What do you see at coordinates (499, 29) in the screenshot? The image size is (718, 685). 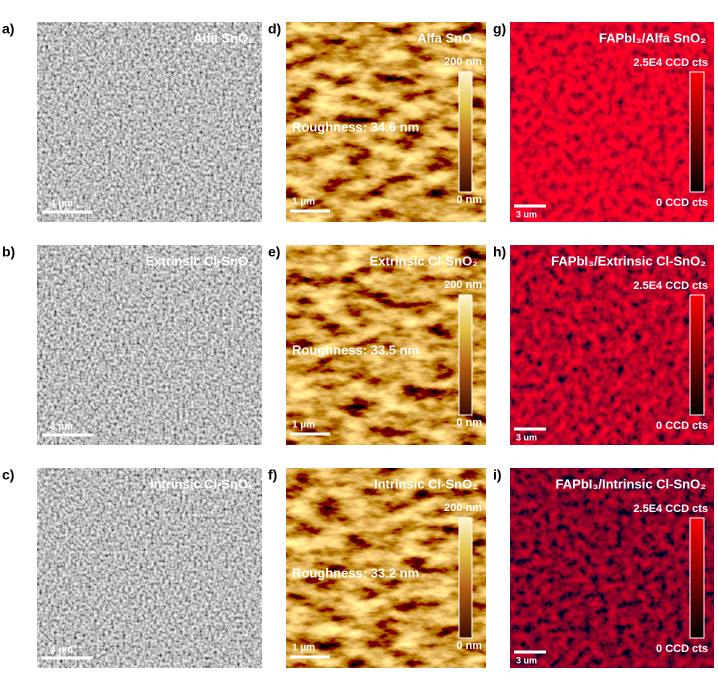 I see `panel-label: g)` at bounding box center [499, 29].